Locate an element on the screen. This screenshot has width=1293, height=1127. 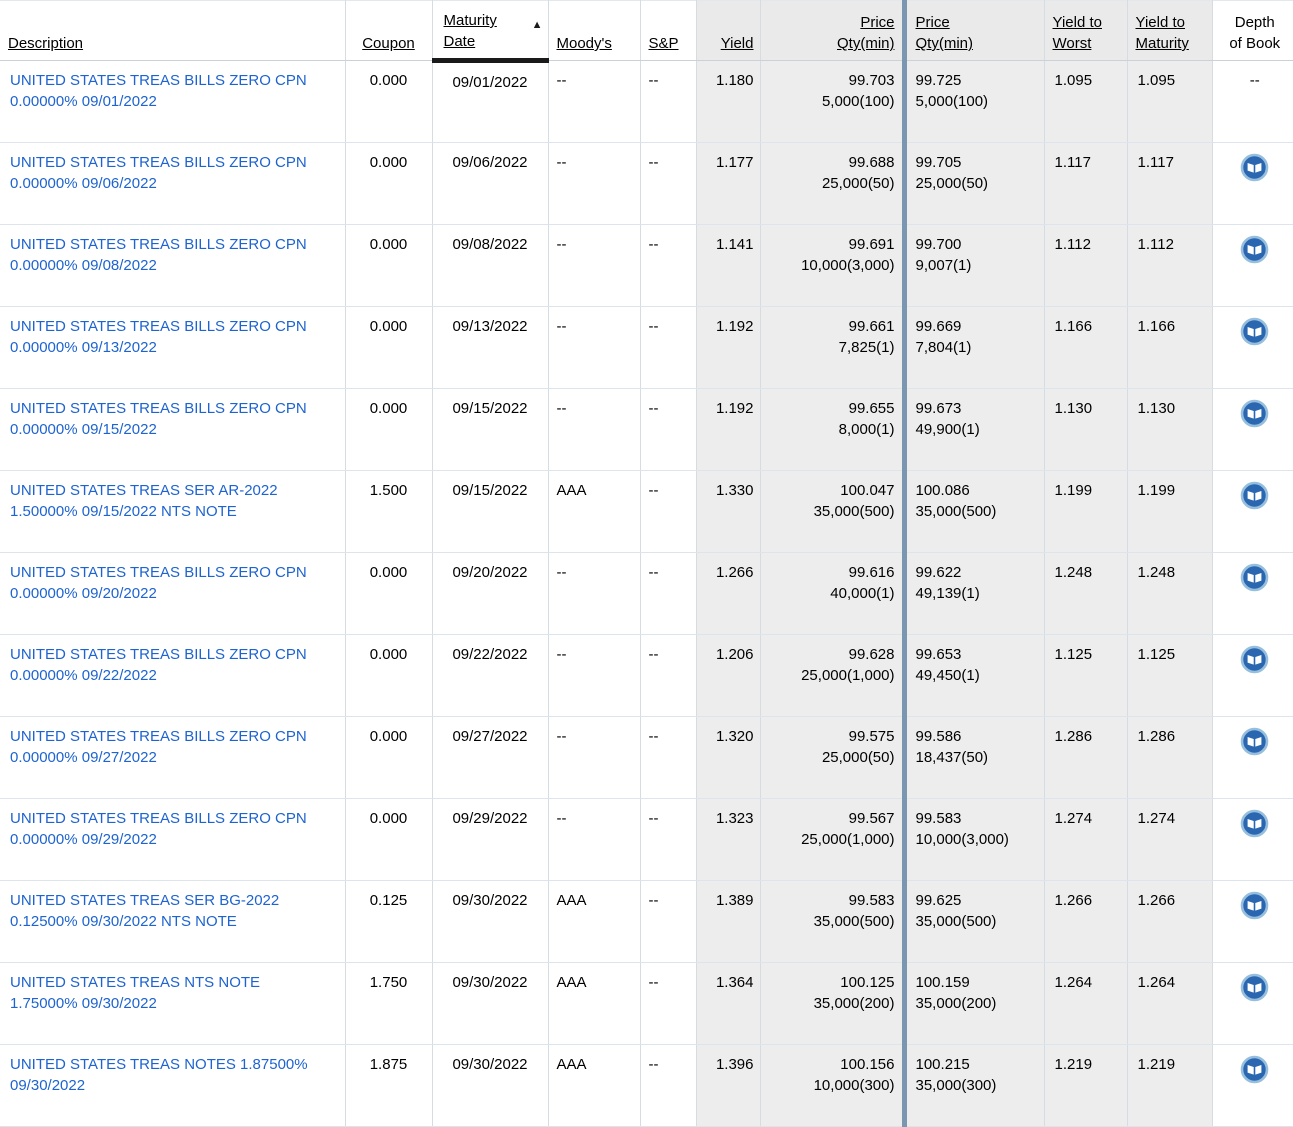
bid-qty-min: 35,000(200) is located at coordinates (854, 1003).